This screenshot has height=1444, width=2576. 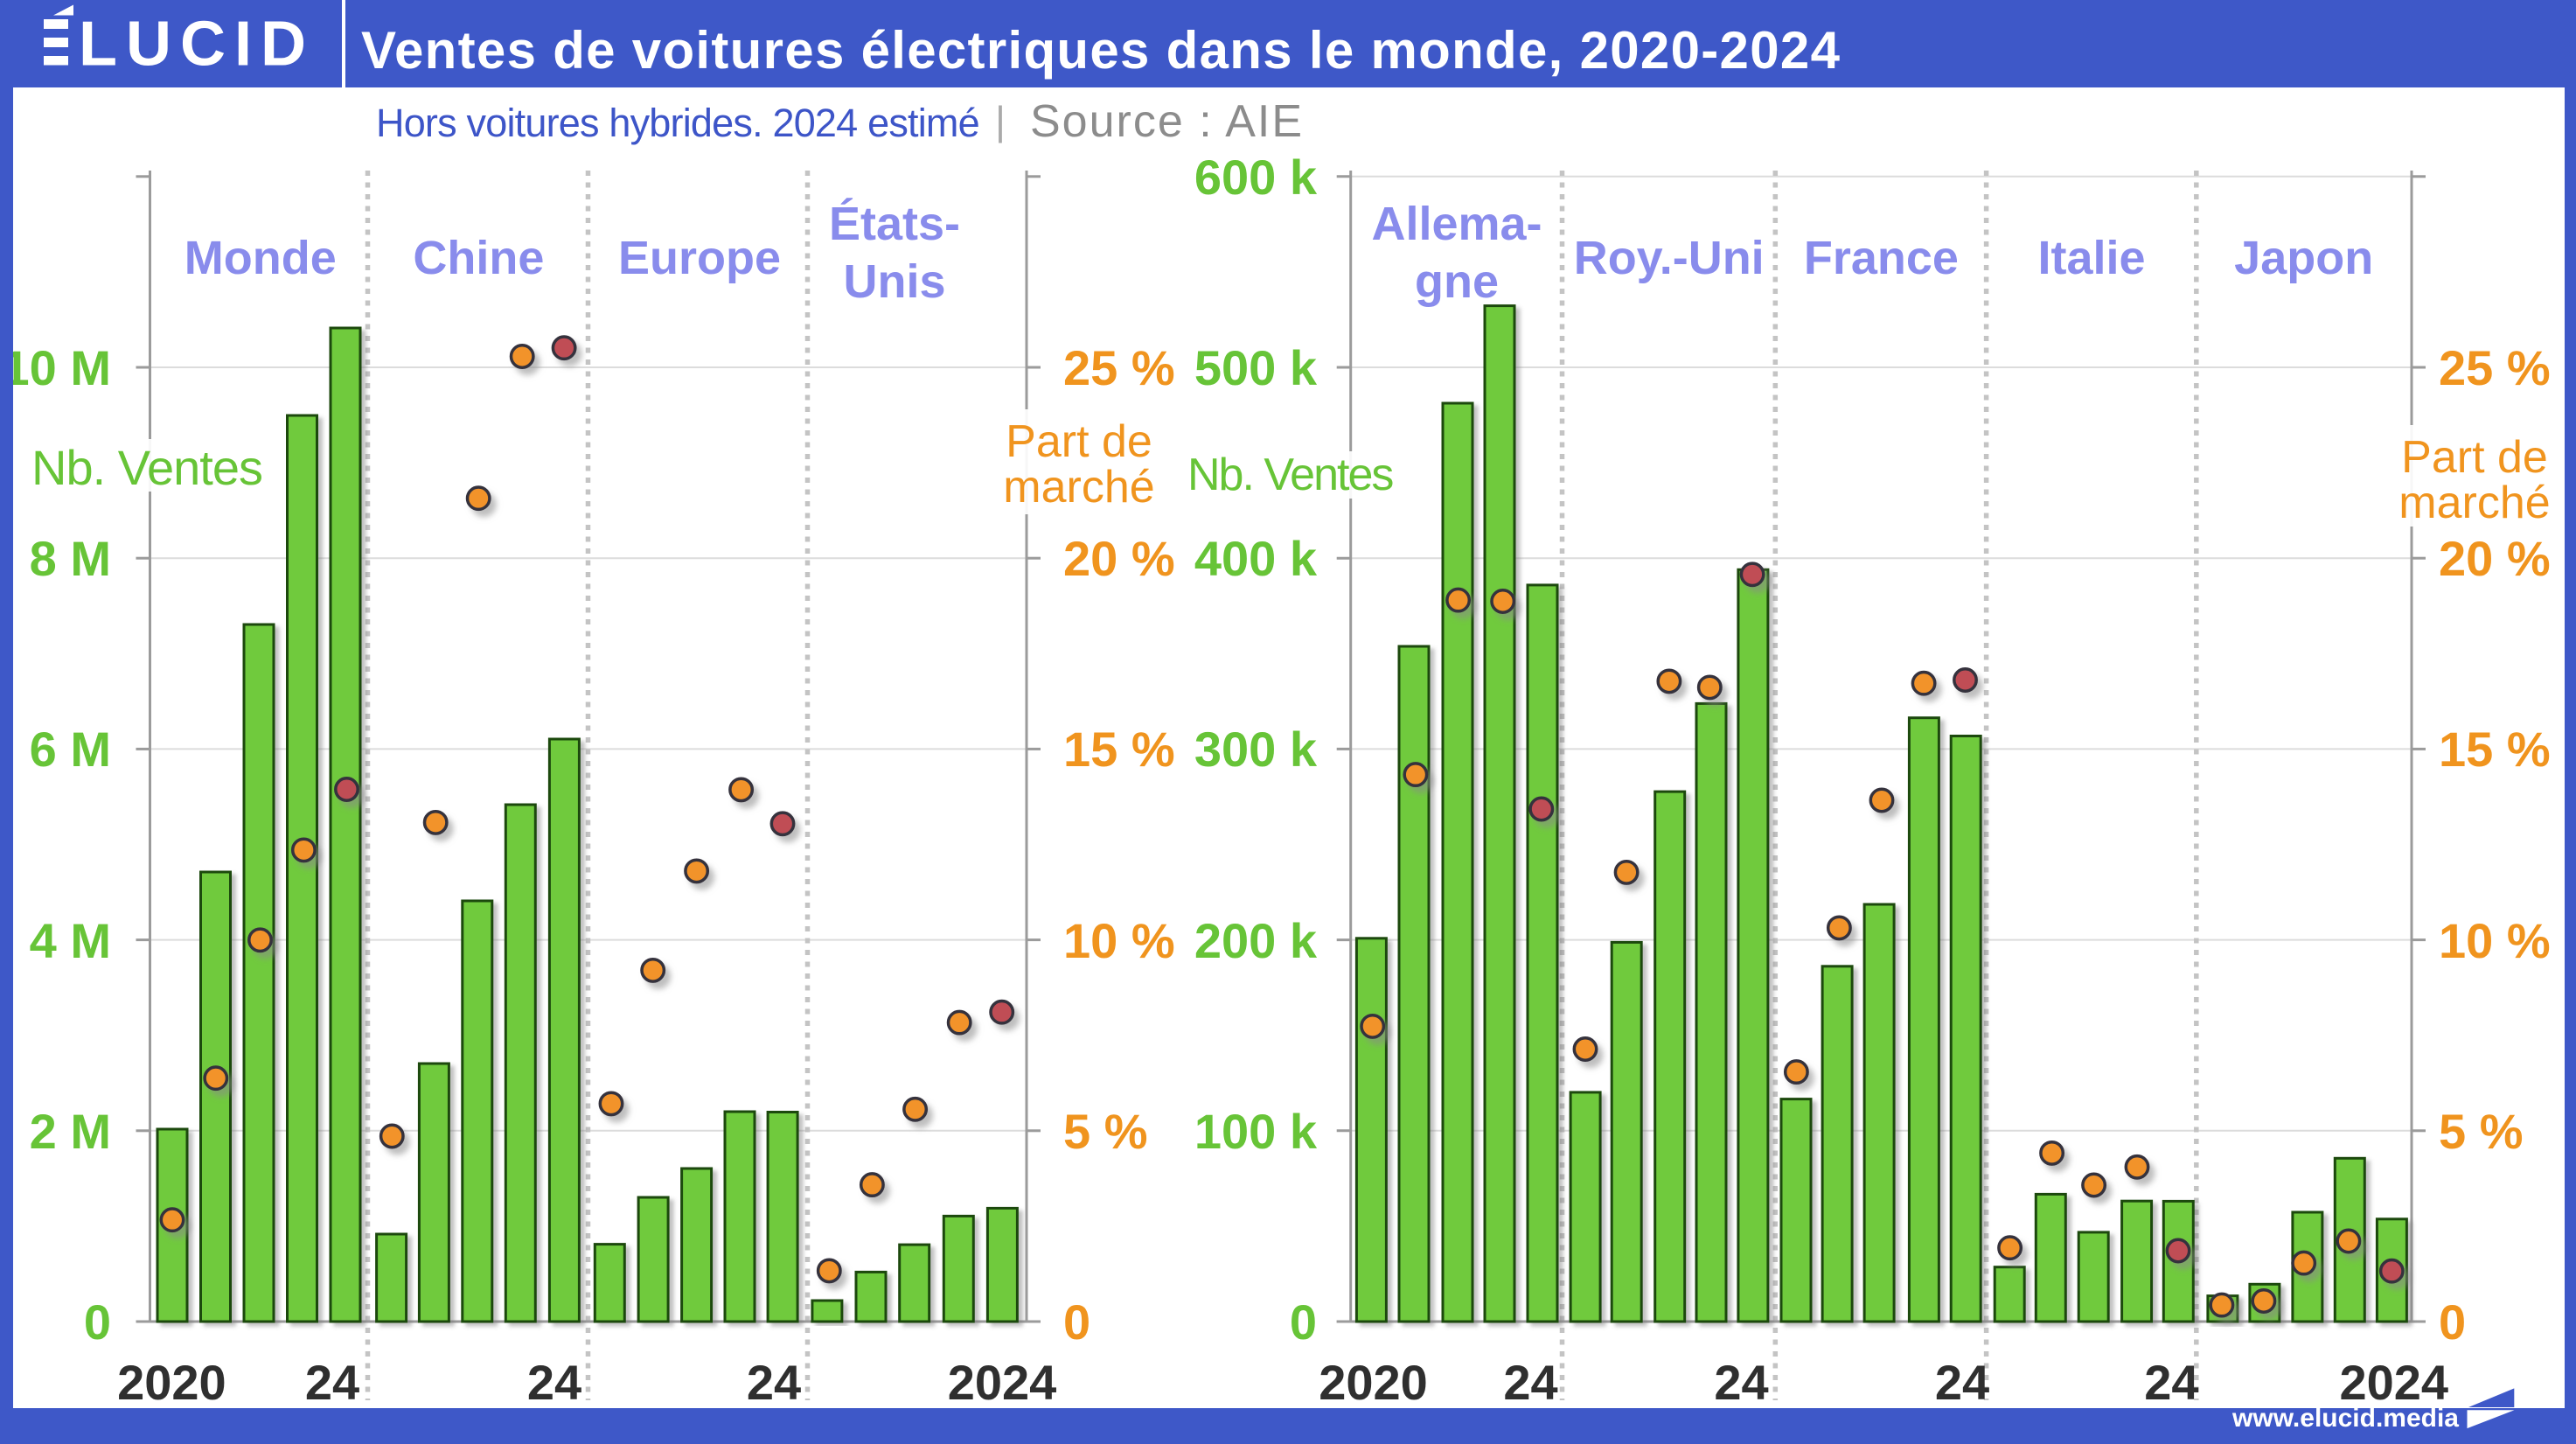 What do you see at coordinates (1256, 1131) in the screenshot?
I see `svg-text: 100 k` at bounding box center [1256, 1131].